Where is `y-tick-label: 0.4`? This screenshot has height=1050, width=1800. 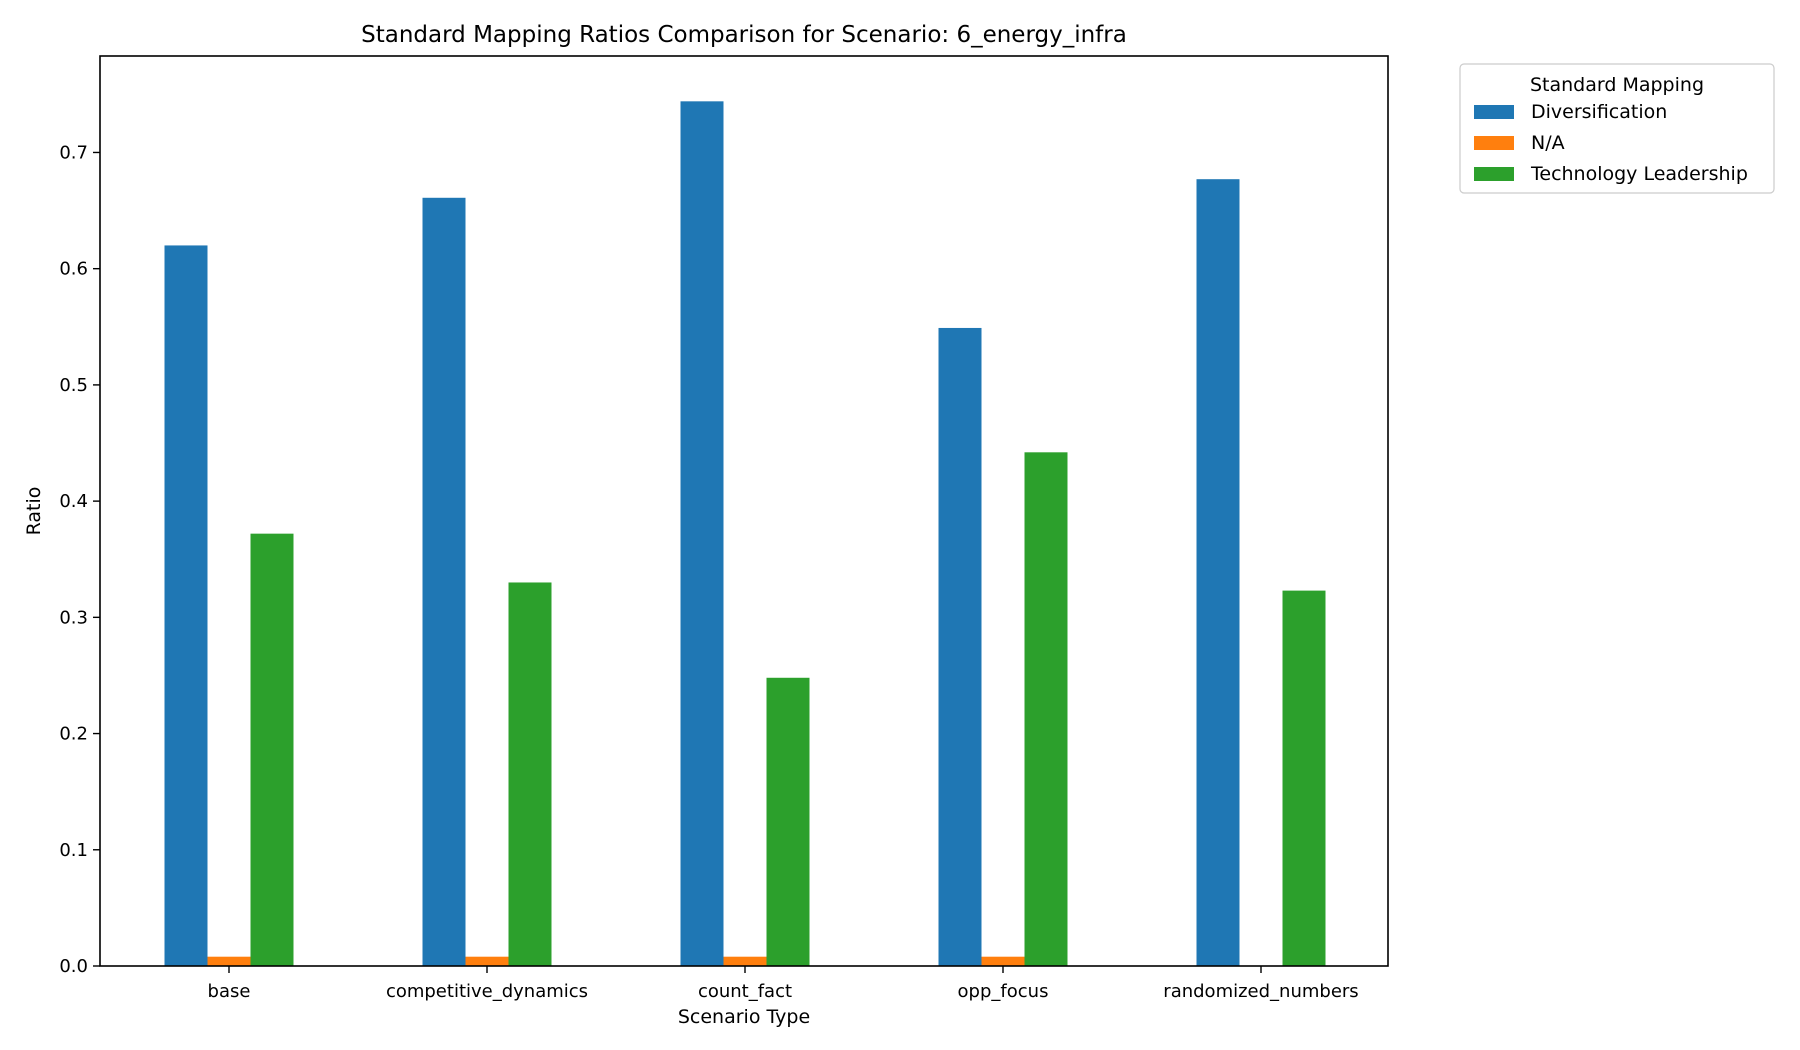 y-tick-label: 0.4 is located at coordinates (73, 501).